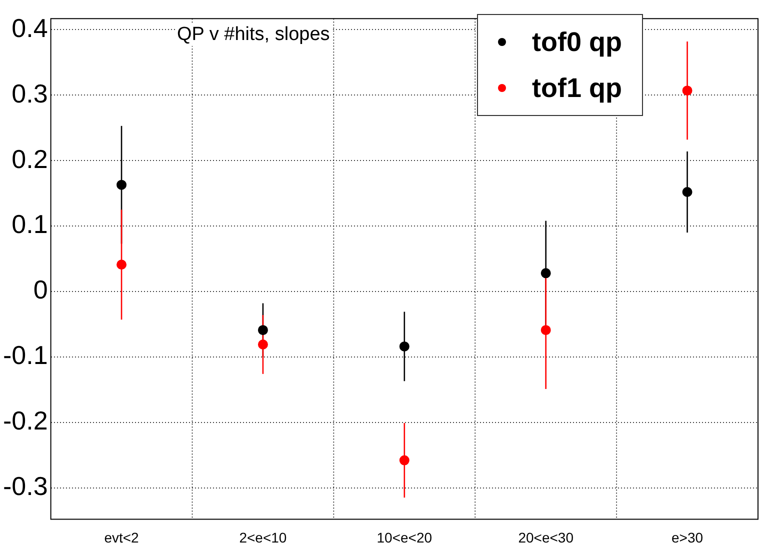 The image size is (773, 550). I want to click on legend-label: tof0 qp, so click(576, 42).